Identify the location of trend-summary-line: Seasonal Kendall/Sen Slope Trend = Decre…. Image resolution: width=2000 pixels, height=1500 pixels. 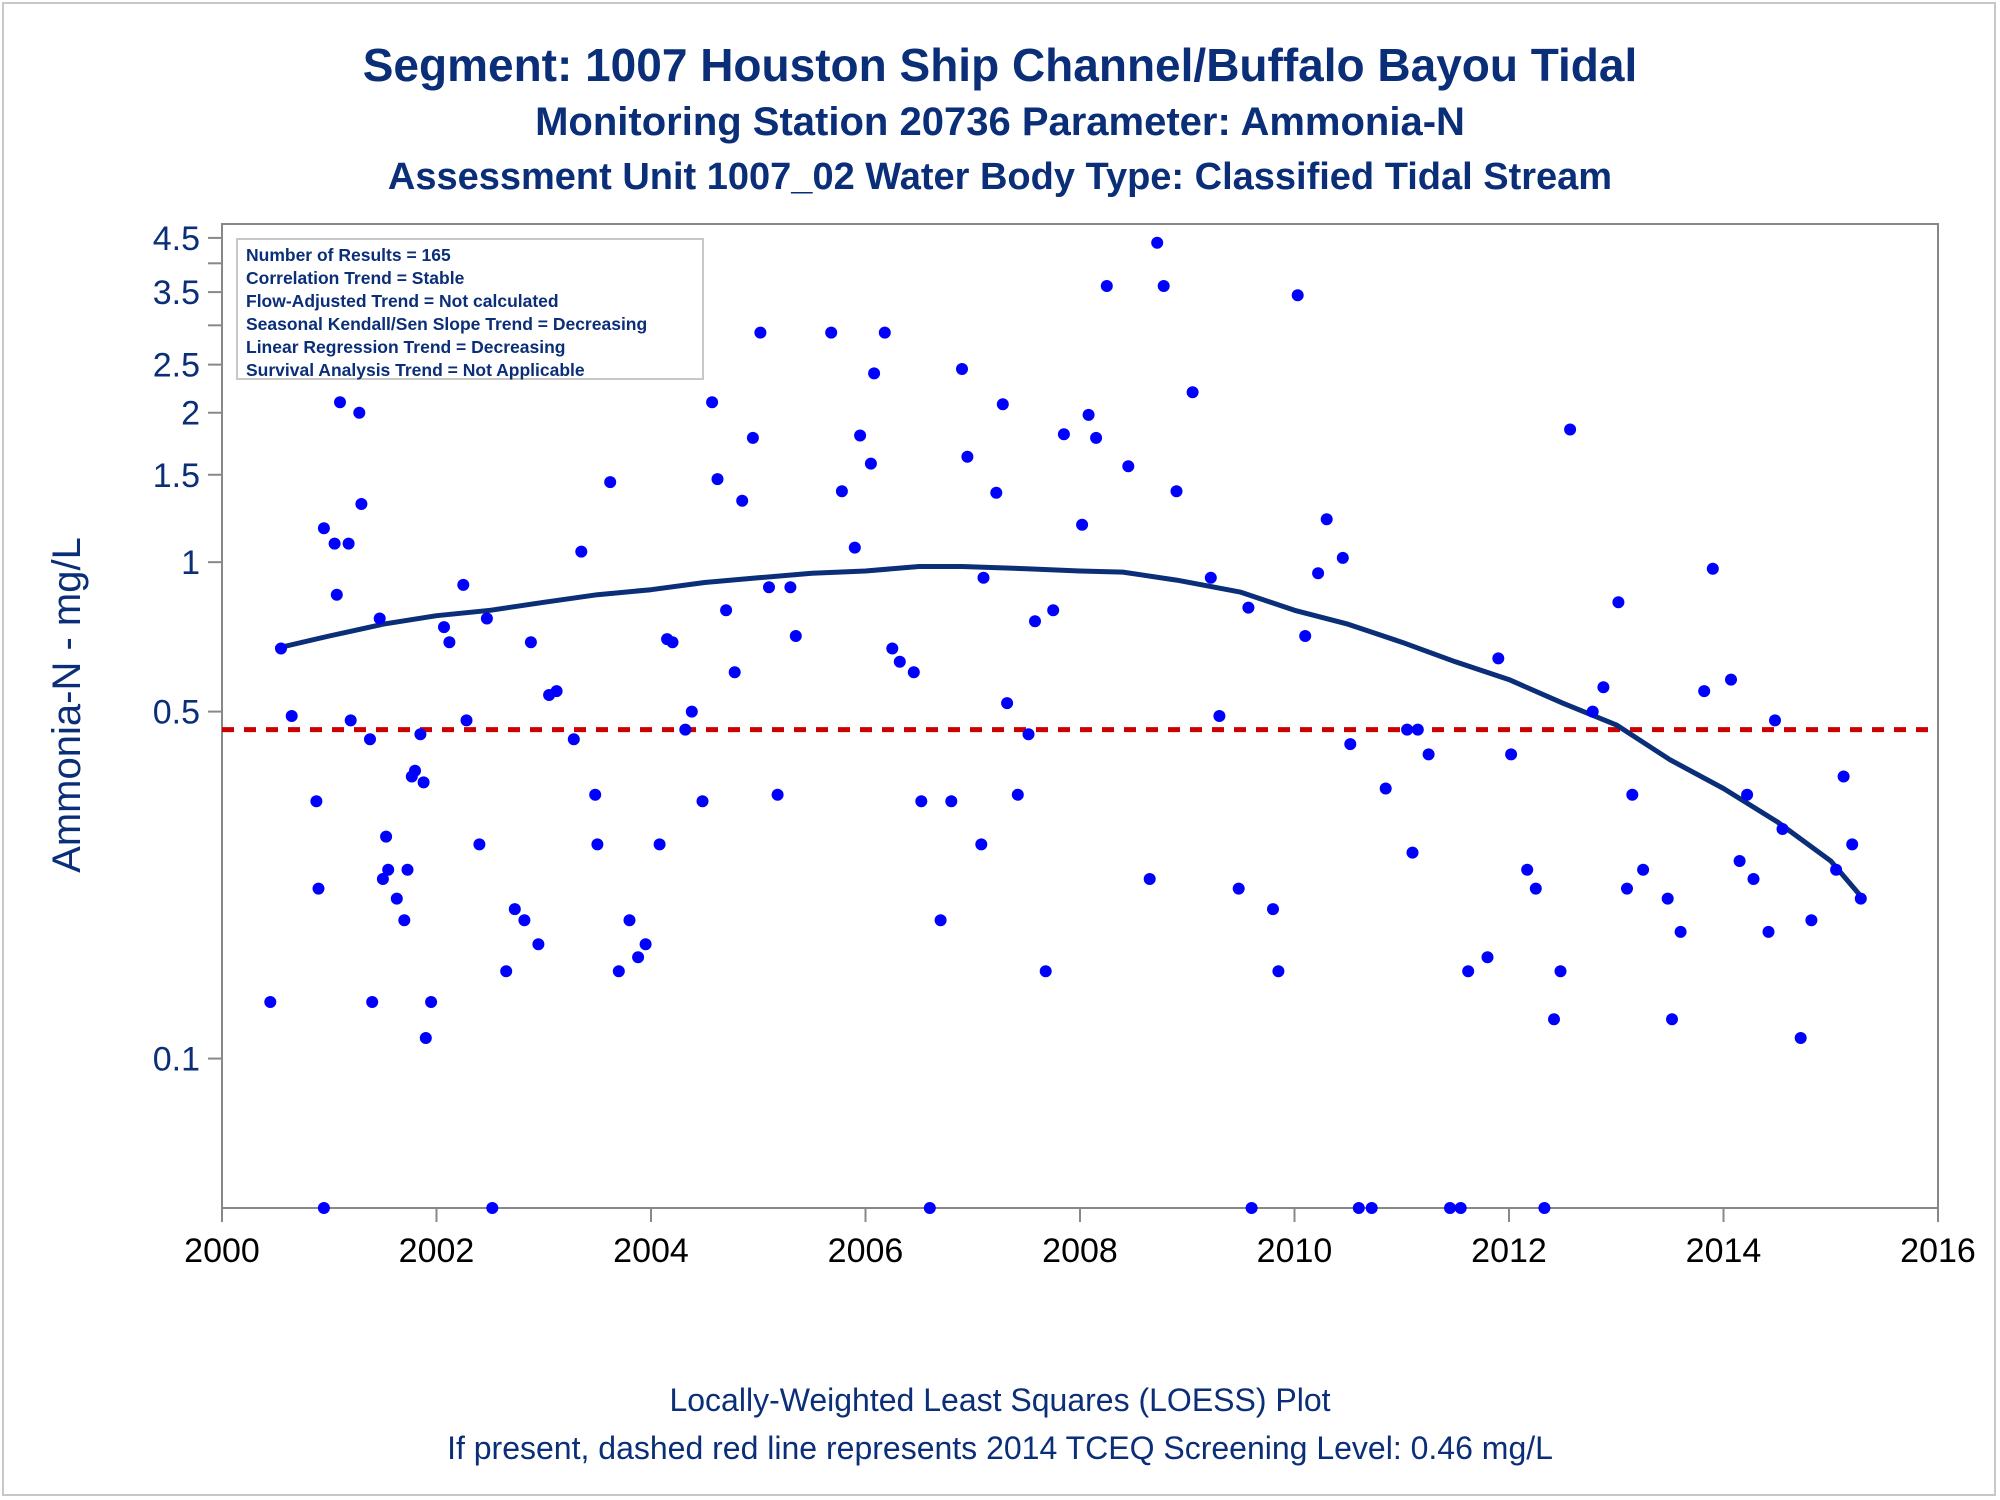
(447, 324).